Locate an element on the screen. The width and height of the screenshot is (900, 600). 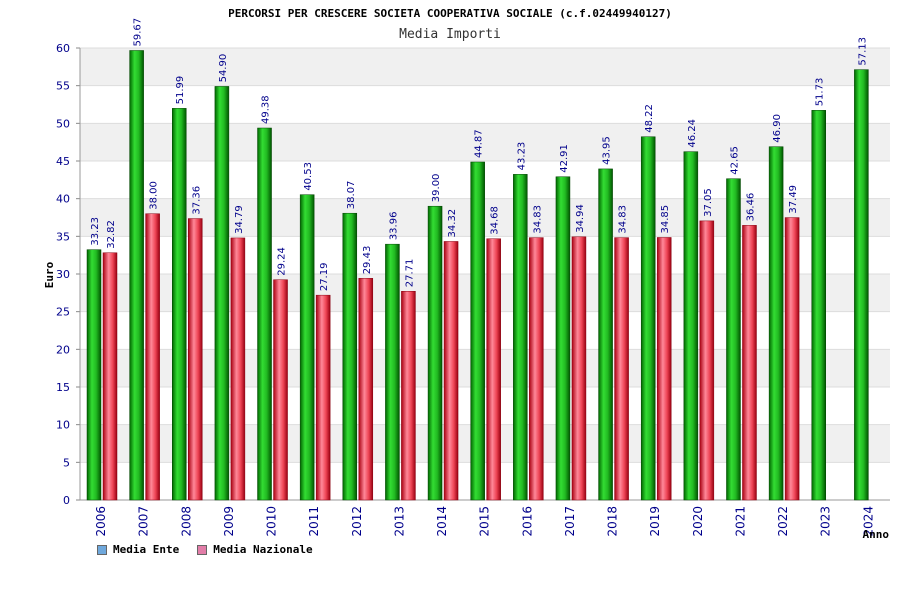
y-tick-label: 30 is located at coordinates (63, 274).